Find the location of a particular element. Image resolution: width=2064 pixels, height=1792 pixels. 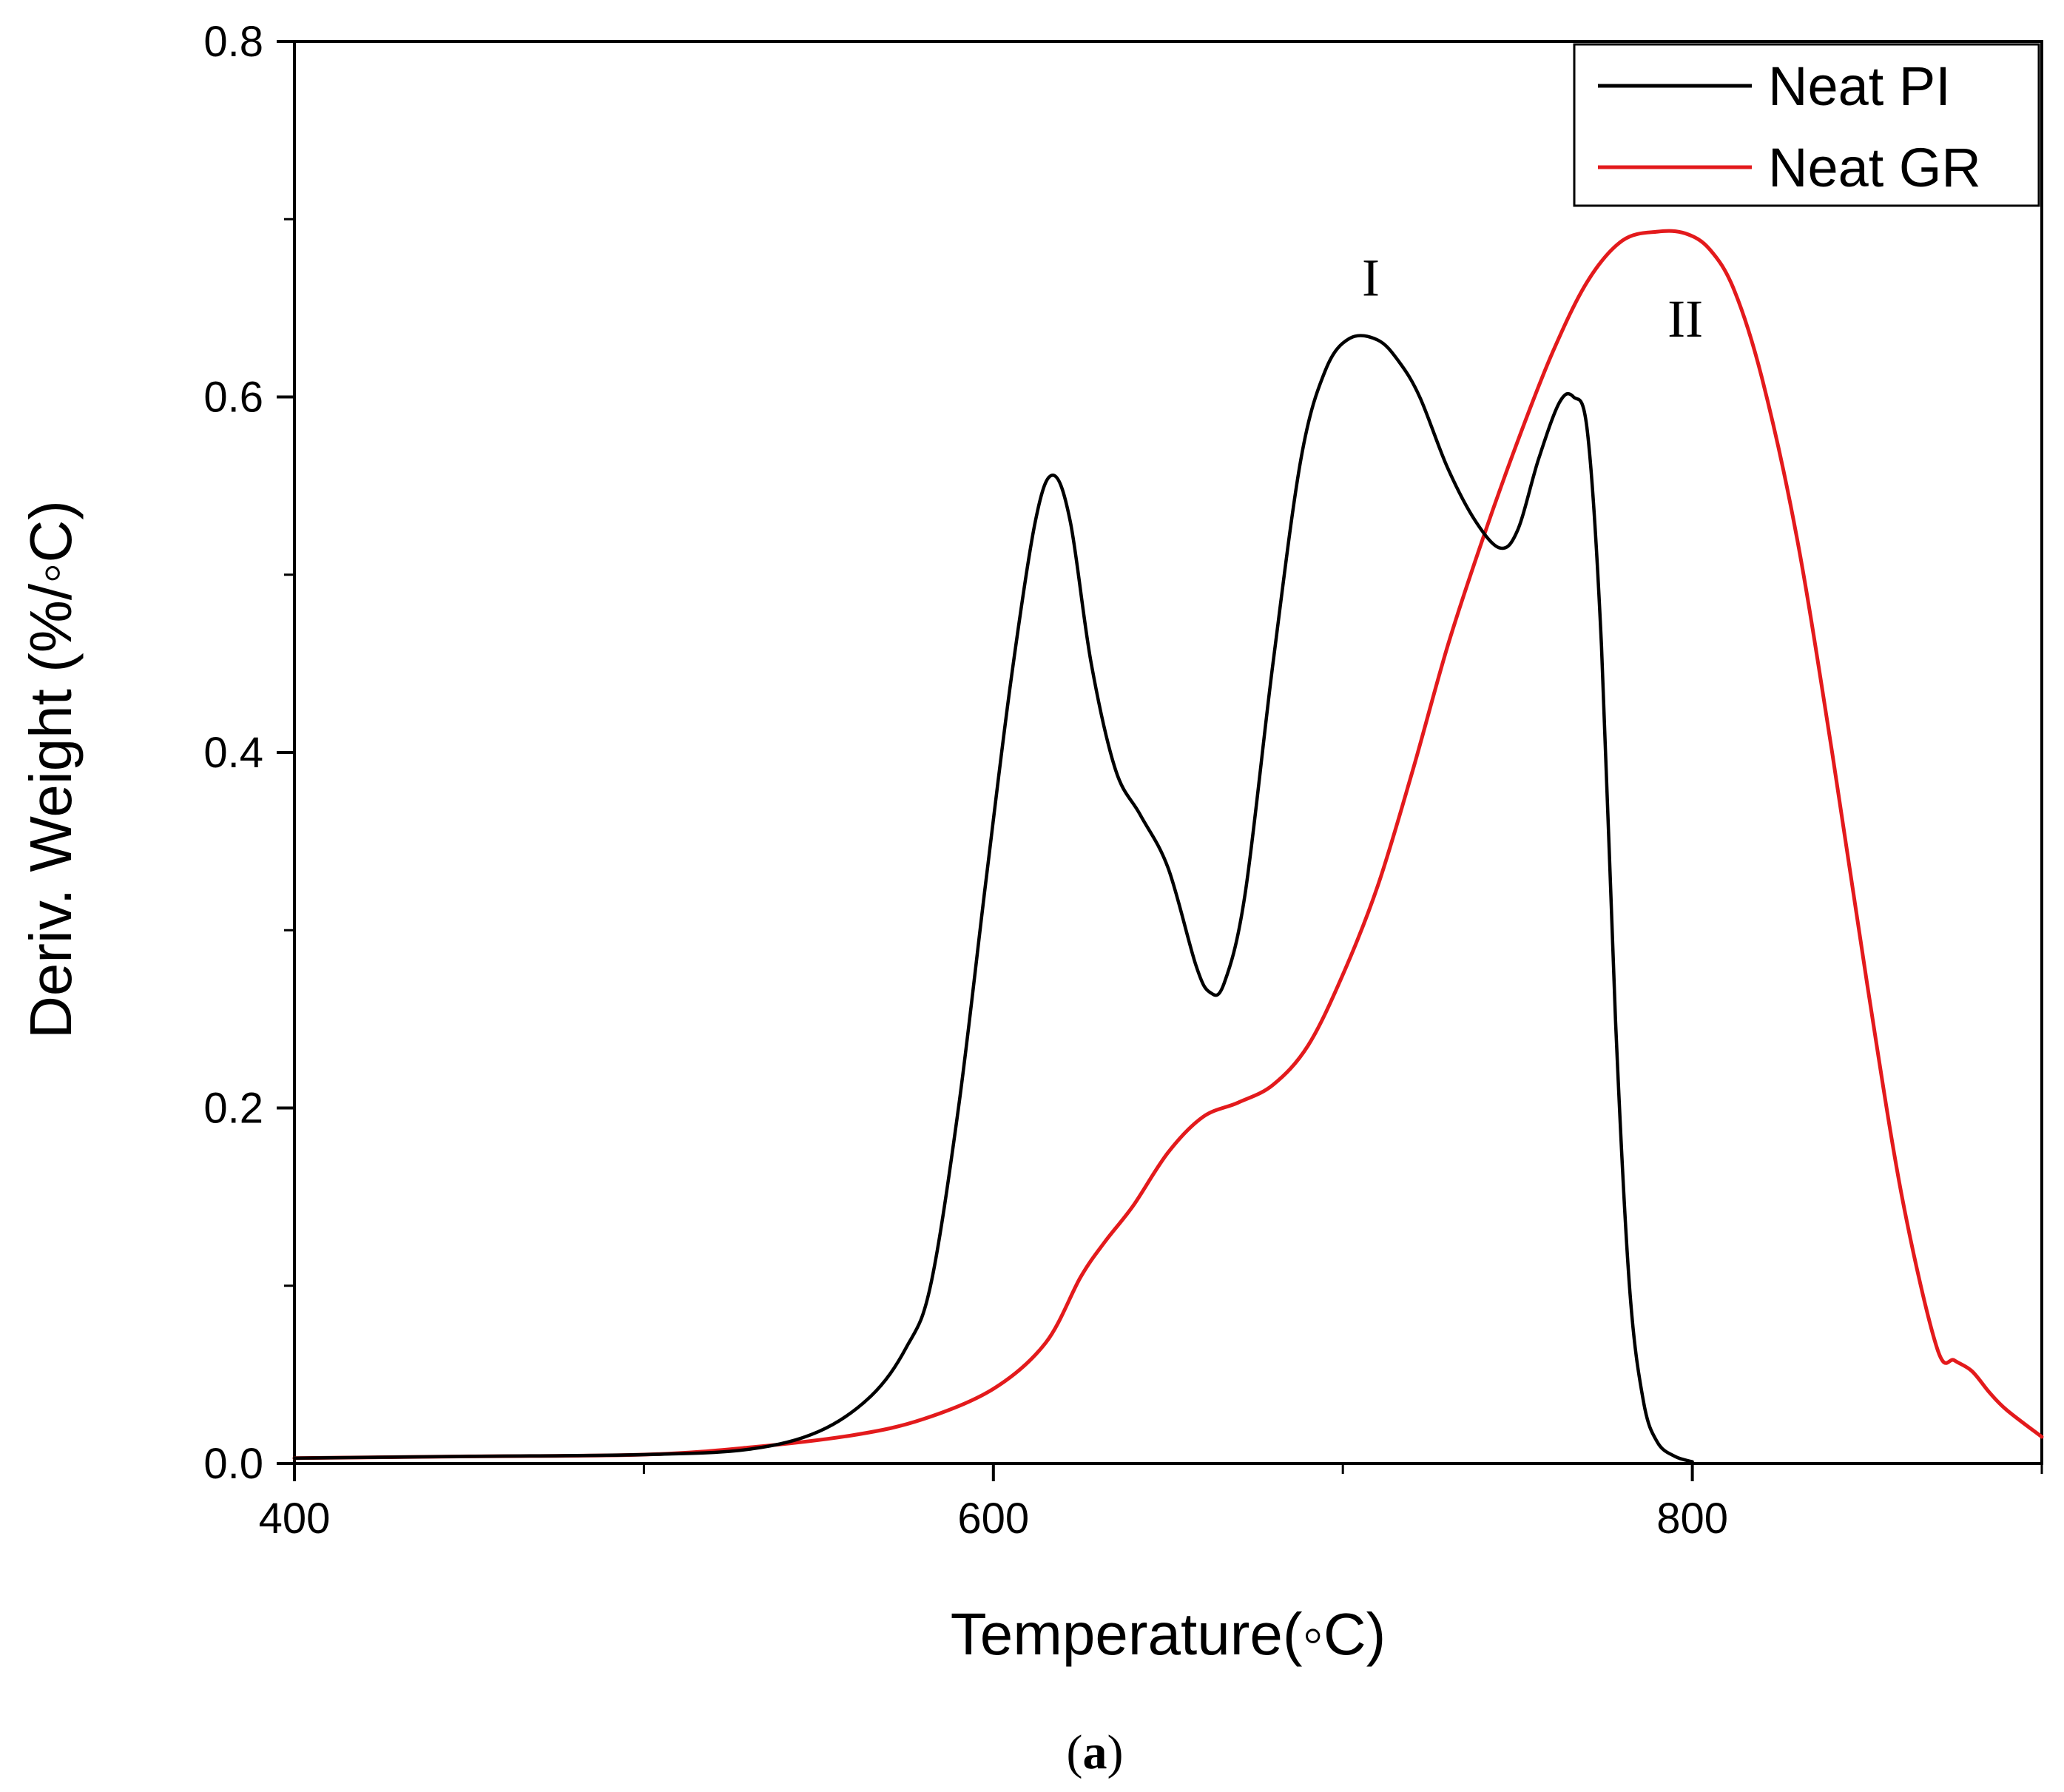

x-tick-label: 600 is located at coordinates (993, 1519).